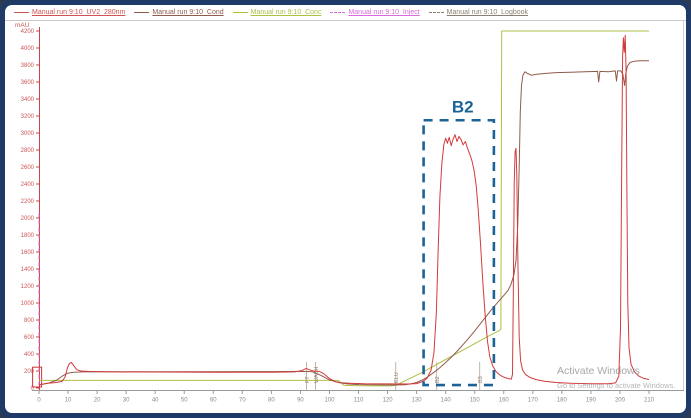 The width and height of the screenshot is (691, 418). I want to click on x-tick-label: 140, so click(446, 401).